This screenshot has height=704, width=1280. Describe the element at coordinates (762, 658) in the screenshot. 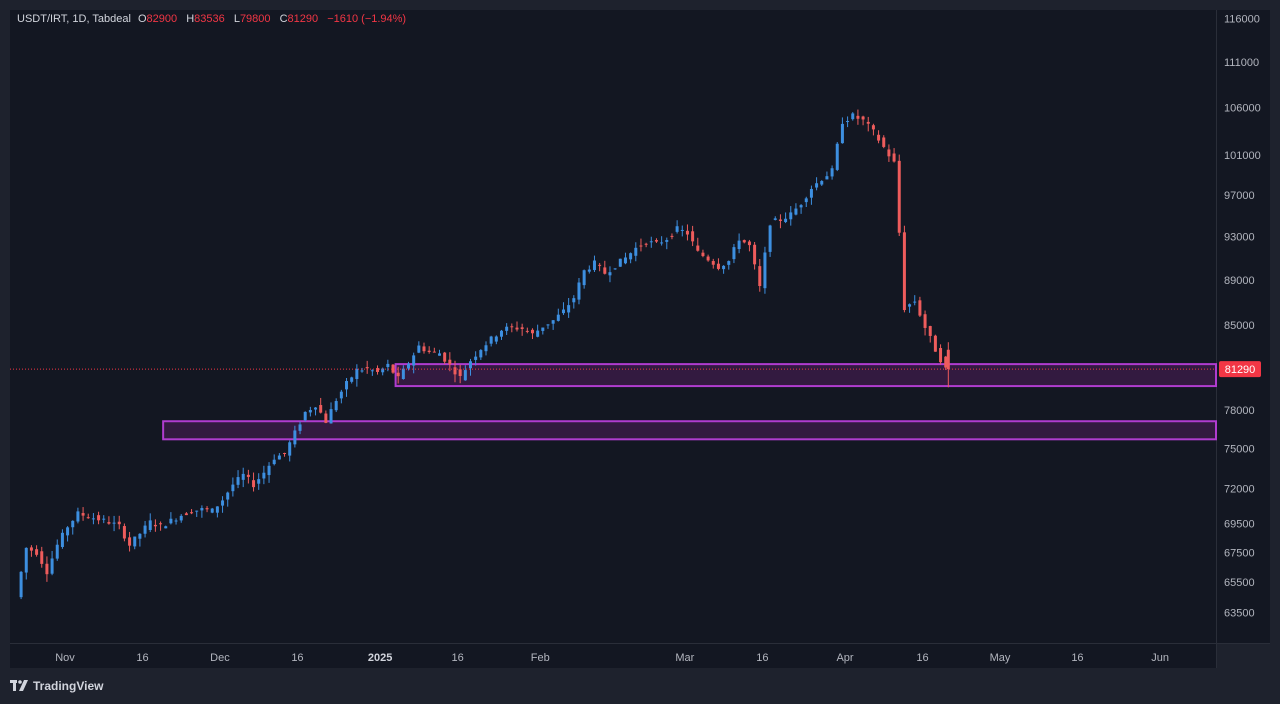

I see `time-tick-label-8: 16` at that location.